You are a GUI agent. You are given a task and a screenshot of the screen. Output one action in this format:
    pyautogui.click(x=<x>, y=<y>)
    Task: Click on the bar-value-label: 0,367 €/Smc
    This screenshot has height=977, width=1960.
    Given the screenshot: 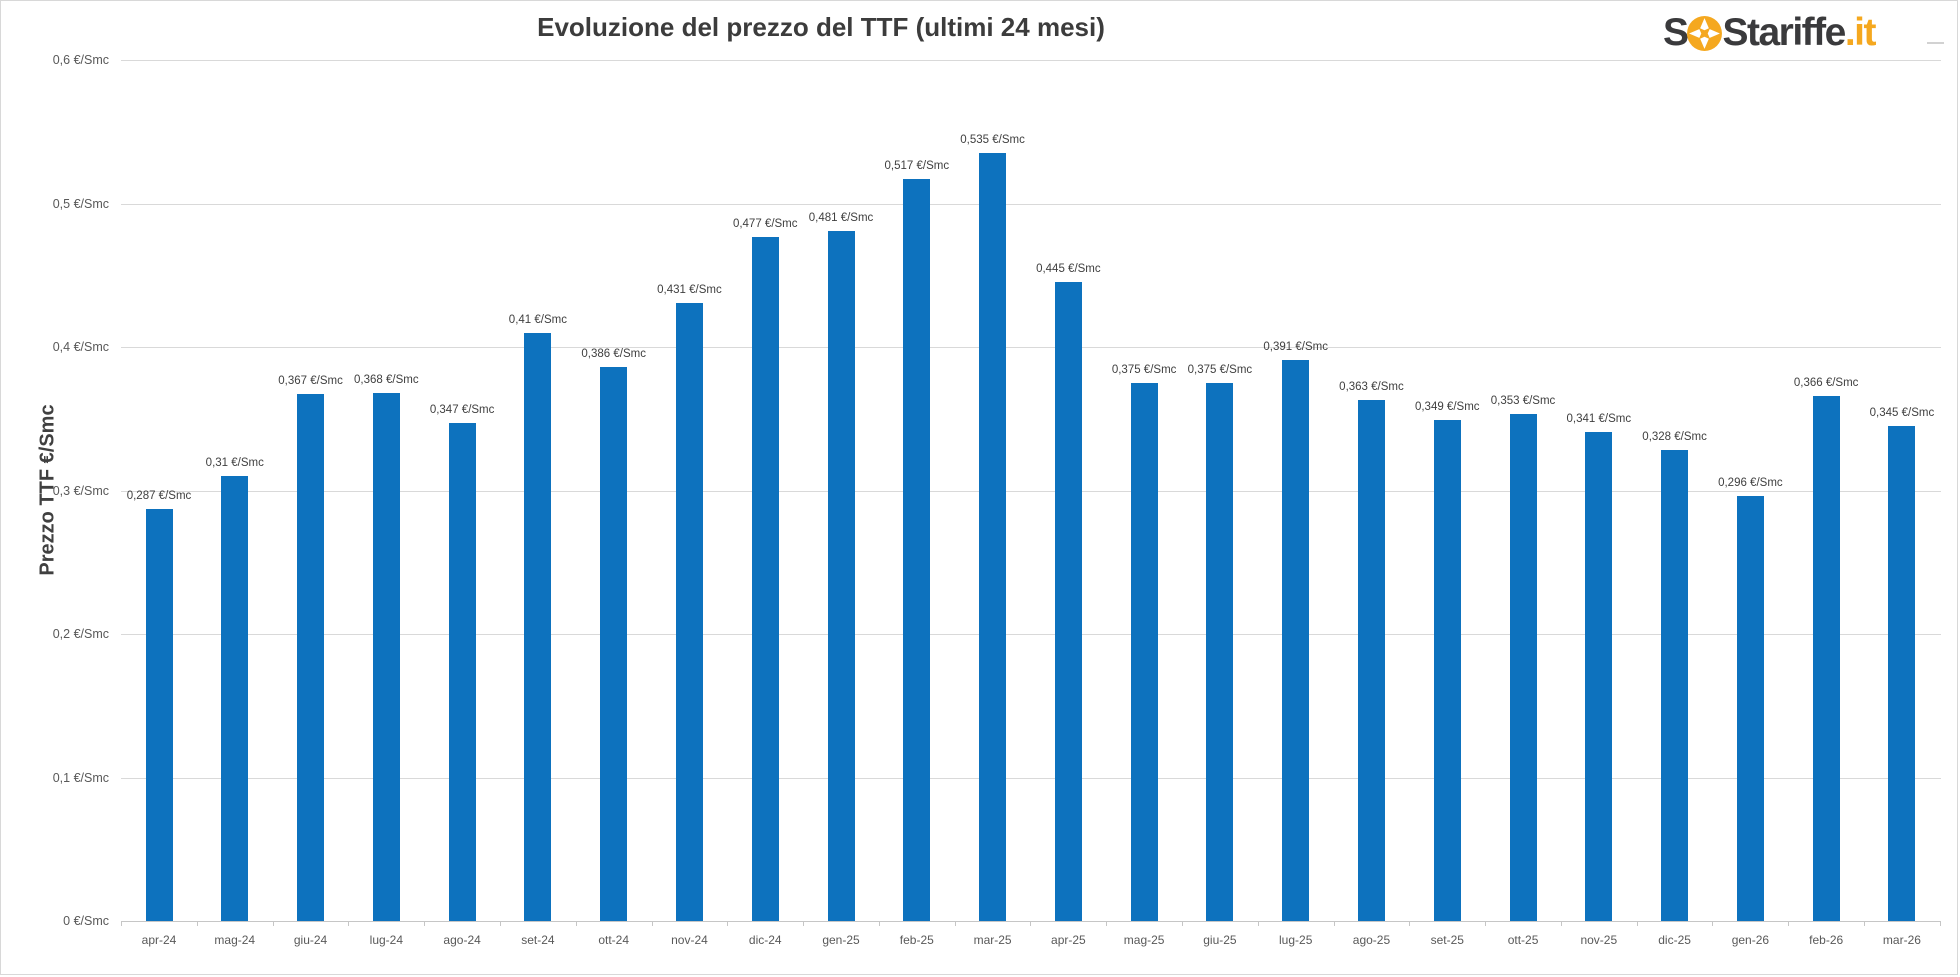 What is the action you would take?
    pyautogui.click(x=310, y=381)
    